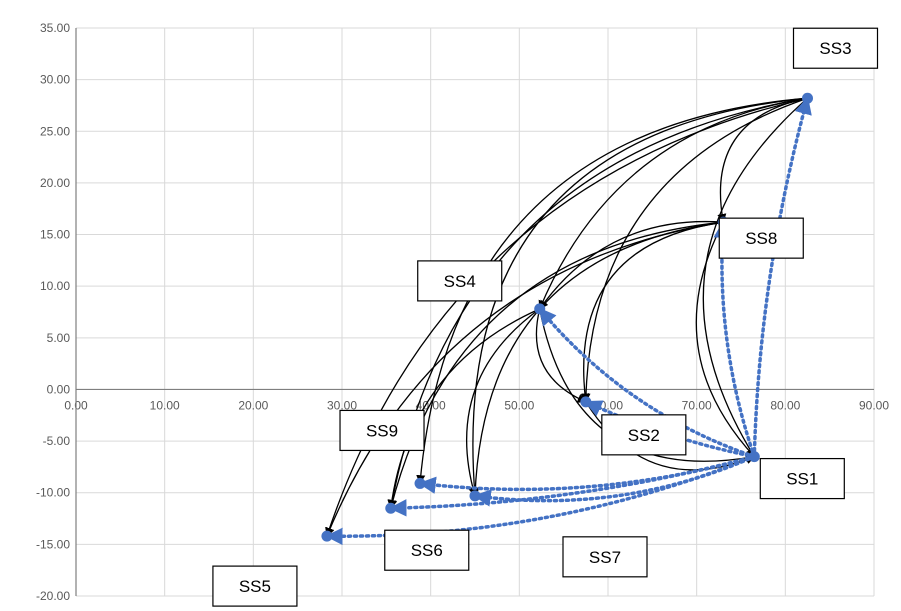 The height and width of the screenshot is (611, 901). I want to click on y-tick-label: -20.00, so click(53, 596).